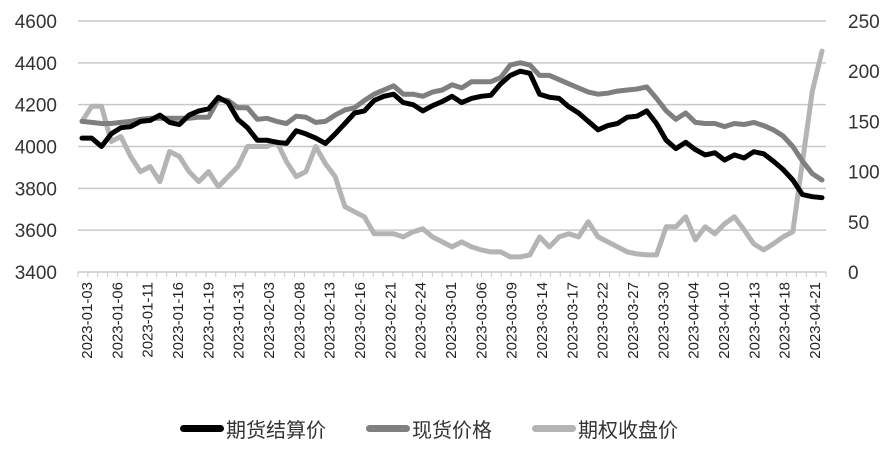 The height and width of the screenshot is (455, 889). Describe the element at coordinates (628, 430) in the screenshot. I see `legend-label: 期权收盘价` at that location.